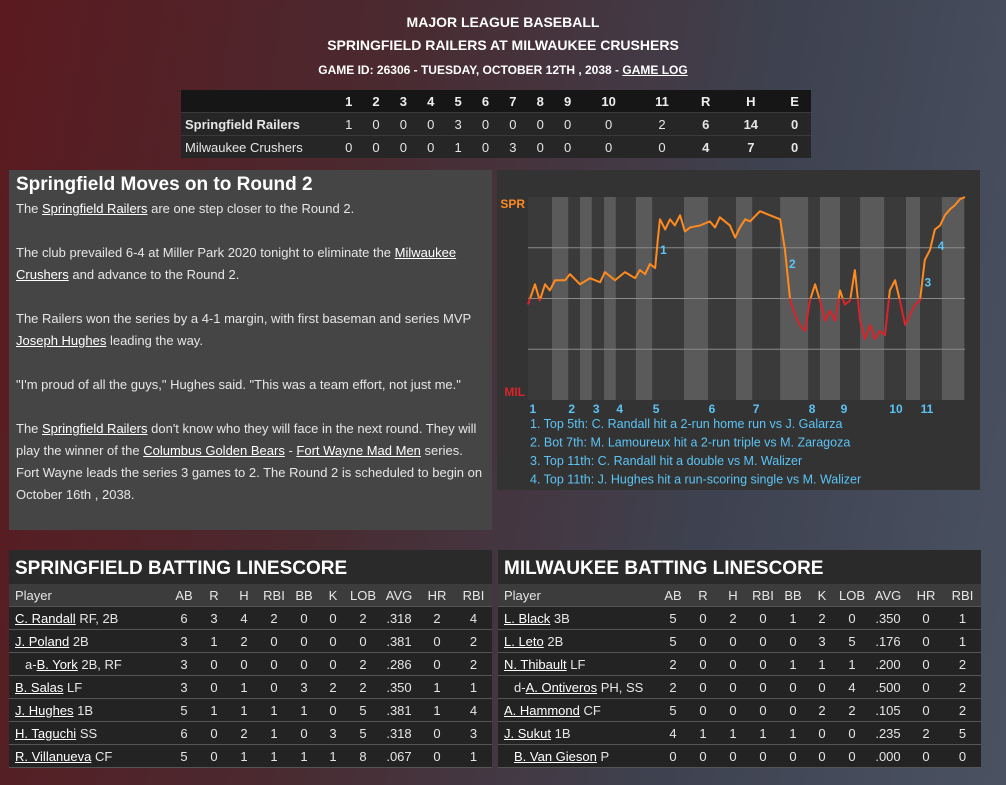  What do you see at coordinates (45, 618) in the screenshot?
I see `player-link: C. Randall` at bounding box center [45, 618].